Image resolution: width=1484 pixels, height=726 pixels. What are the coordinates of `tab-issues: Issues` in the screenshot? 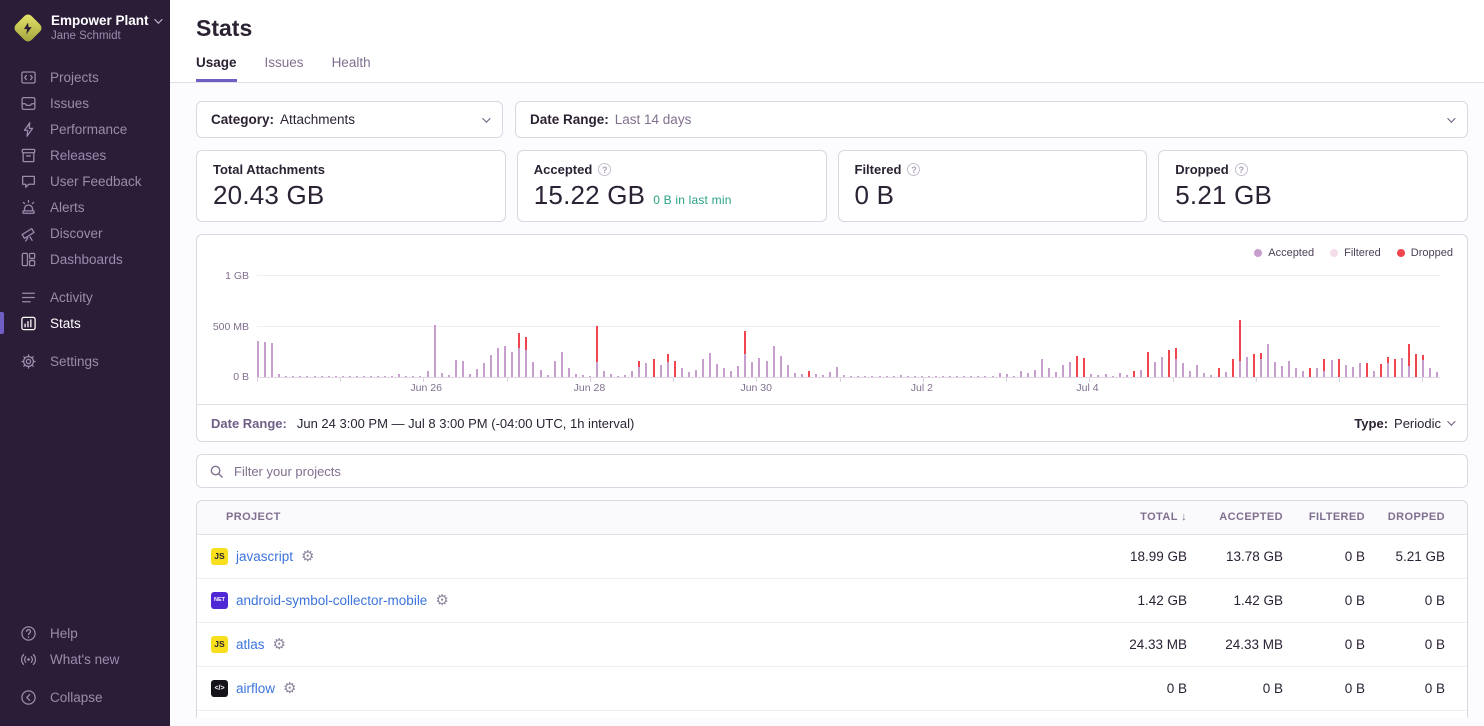 It's located at (284, 62).